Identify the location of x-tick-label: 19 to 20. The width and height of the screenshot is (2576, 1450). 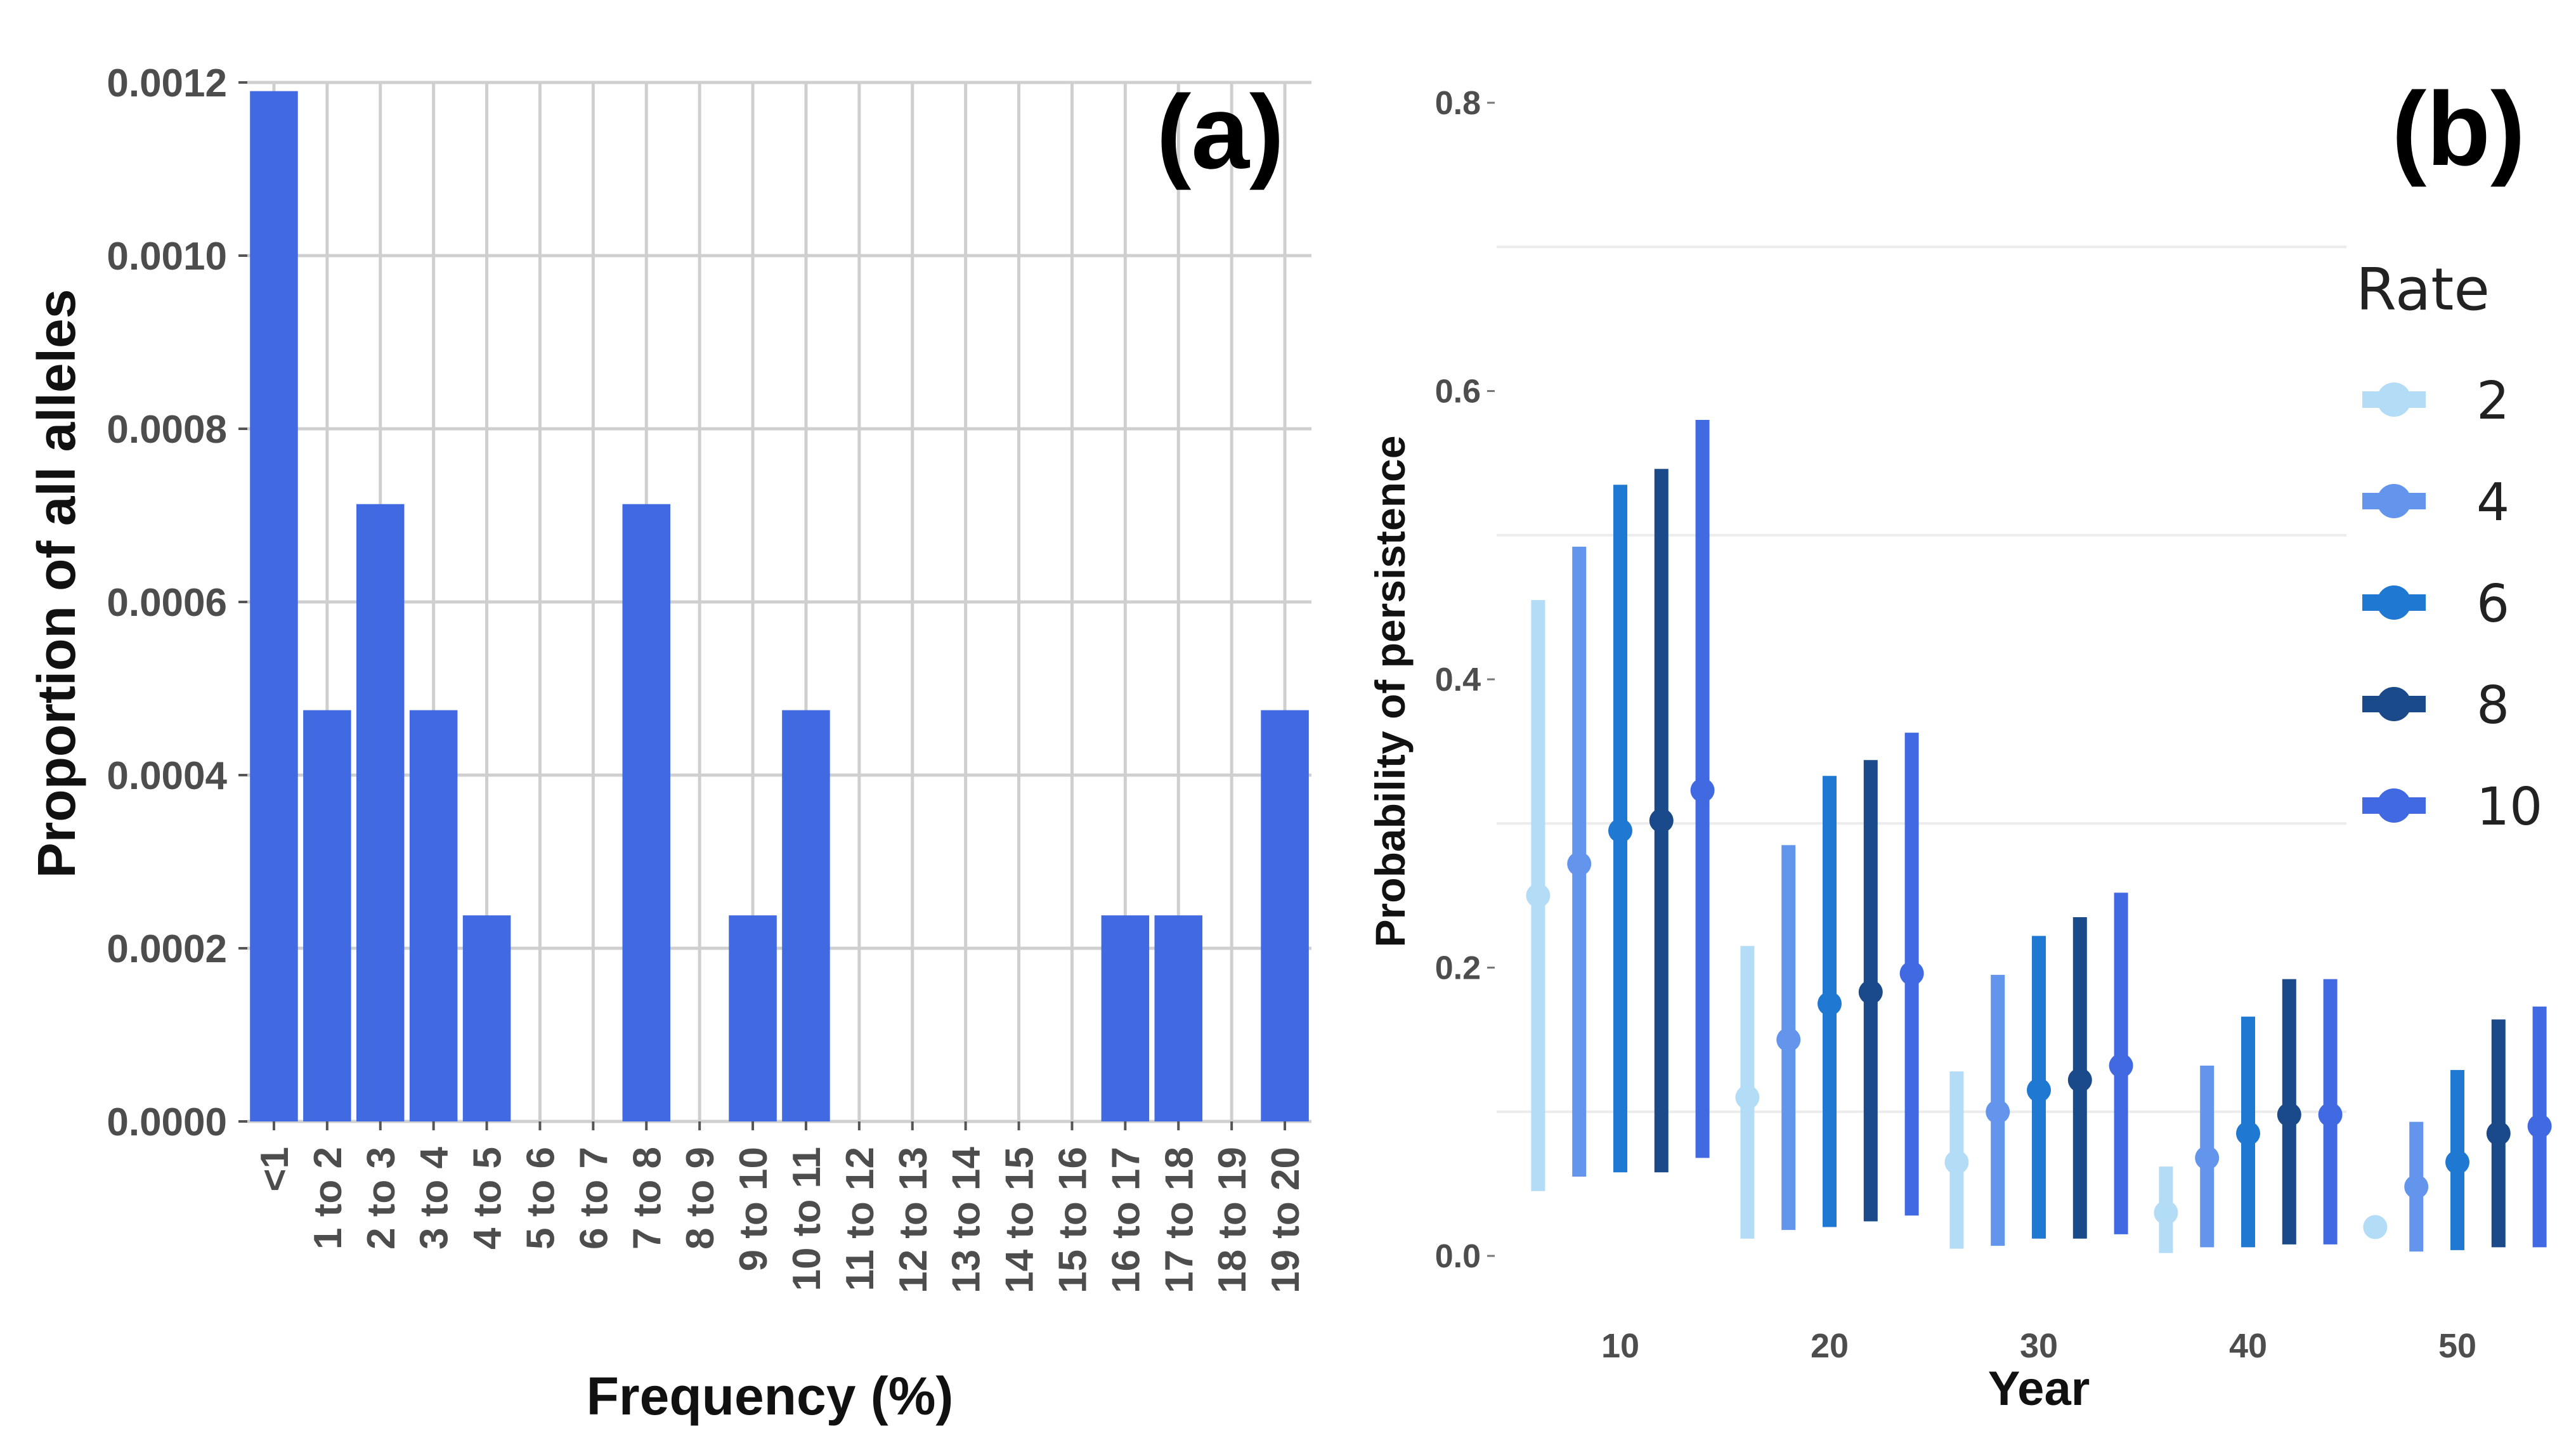
(1286, 1220).